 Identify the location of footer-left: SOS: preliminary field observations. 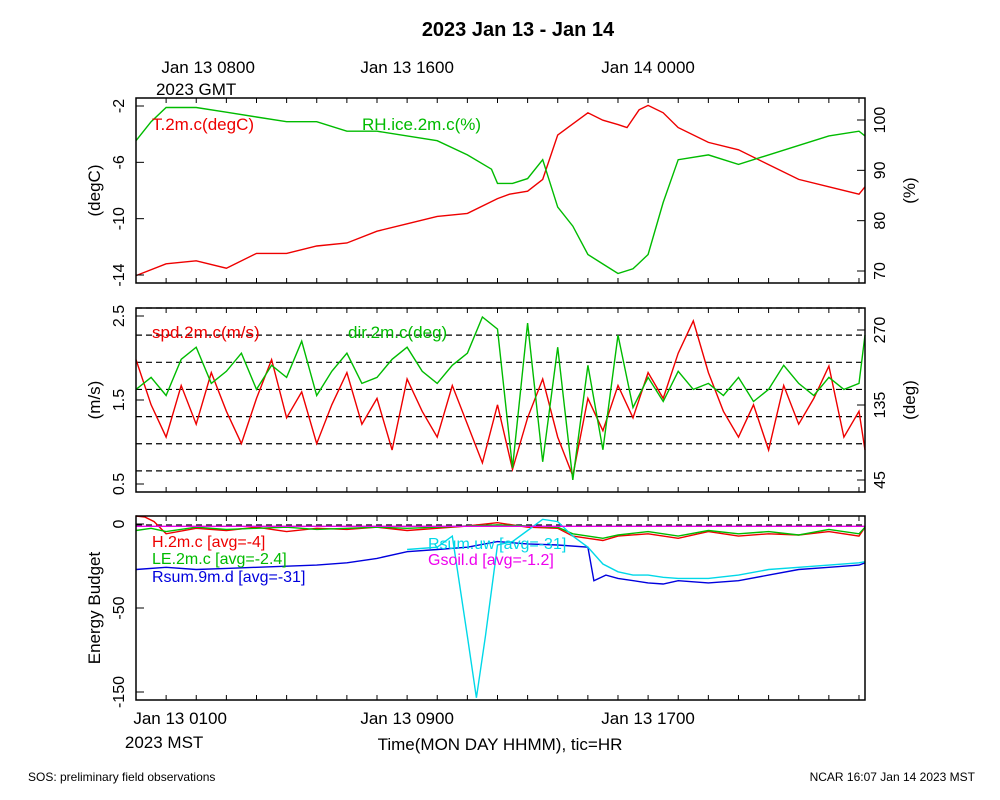
(121, 777).